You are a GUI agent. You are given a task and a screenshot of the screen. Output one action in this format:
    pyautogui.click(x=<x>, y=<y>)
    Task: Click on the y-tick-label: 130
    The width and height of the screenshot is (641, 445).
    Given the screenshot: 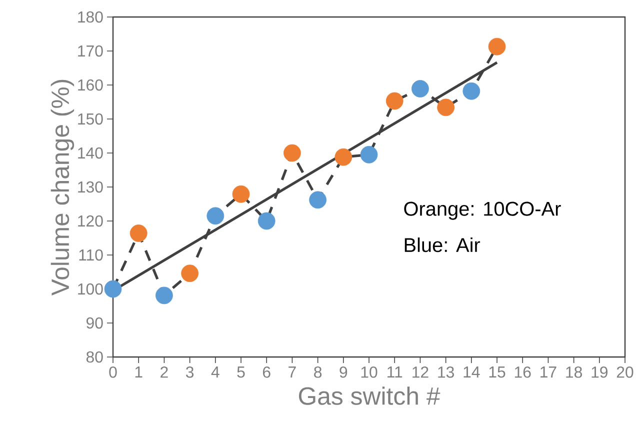 What is the action you would take?
    pyautogui.click(x=90, y=187)
    